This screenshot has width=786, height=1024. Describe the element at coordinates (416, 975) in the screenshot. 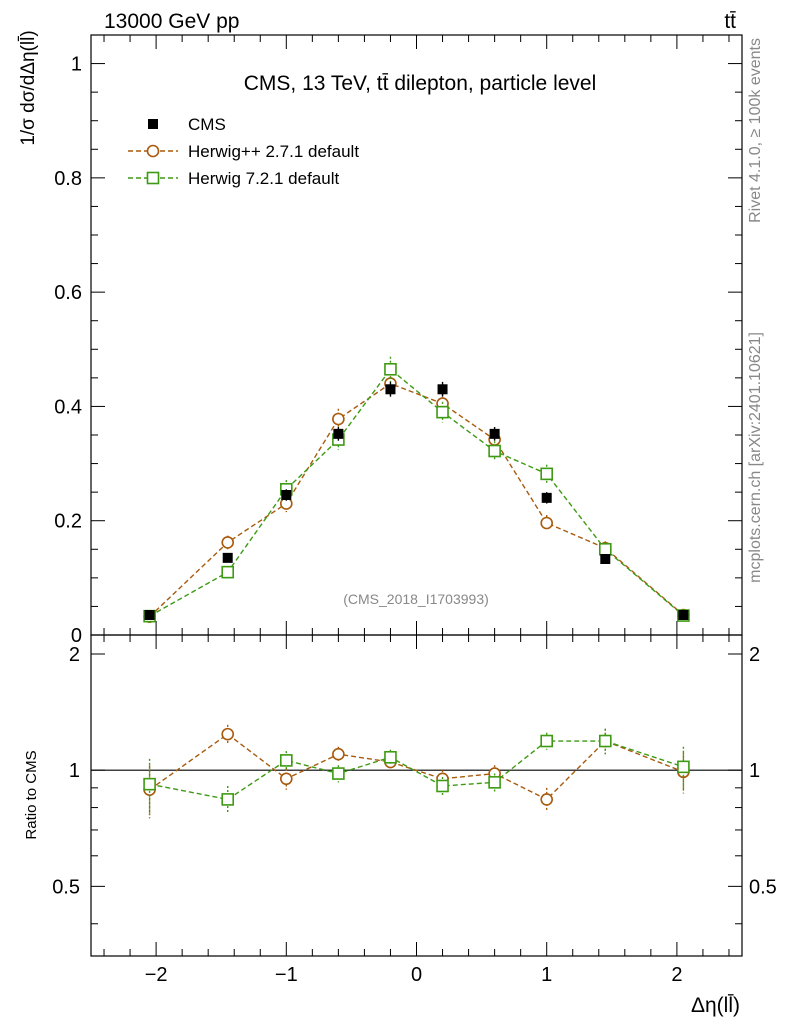

I see `x-tick-label: 0` at that location.